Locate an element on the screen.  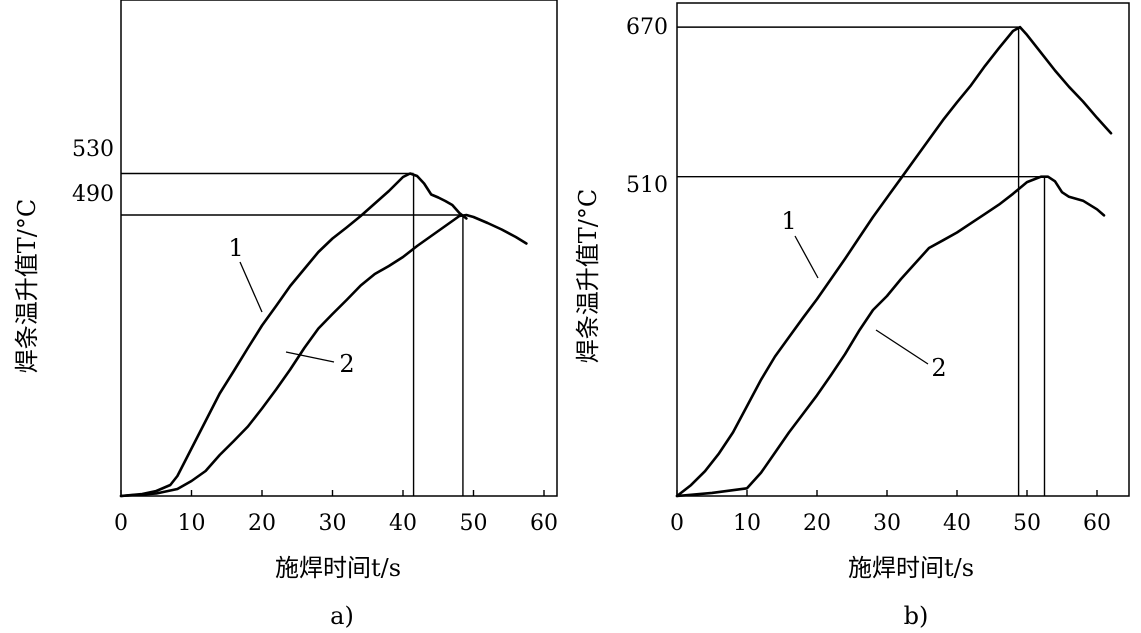
panel-b-series-2-label: 2 is located at coordinates (938, 368).